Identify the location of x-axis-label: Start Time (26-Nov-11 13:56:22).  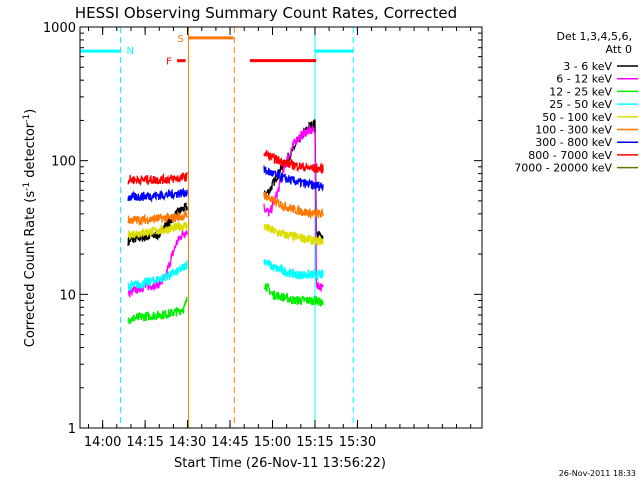
(280, 463).